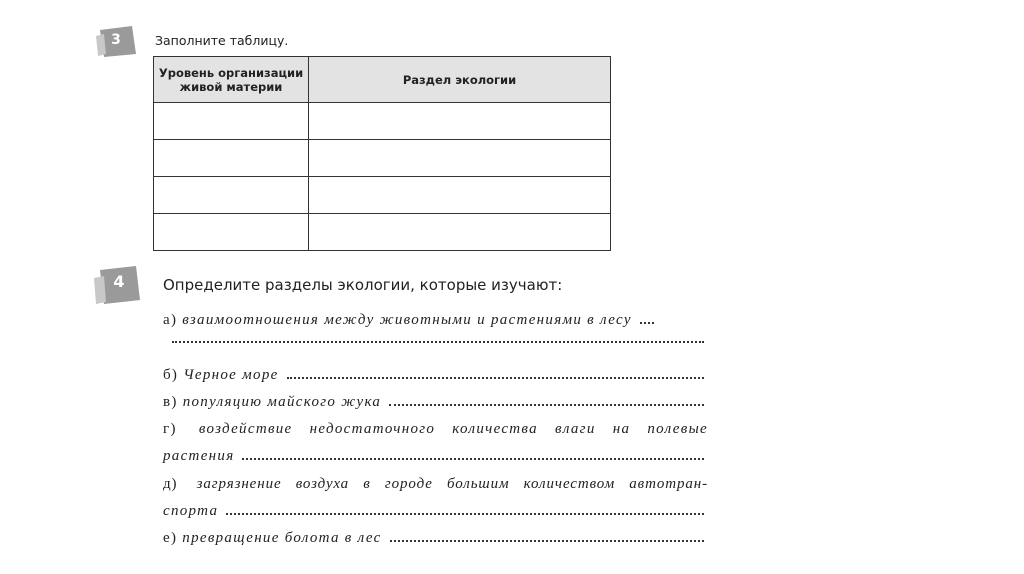 The width and height of the screenshot is (1024, 574). Describe the element at coordinates (438, 349) in the screenshot. I see `item-line` at that location.